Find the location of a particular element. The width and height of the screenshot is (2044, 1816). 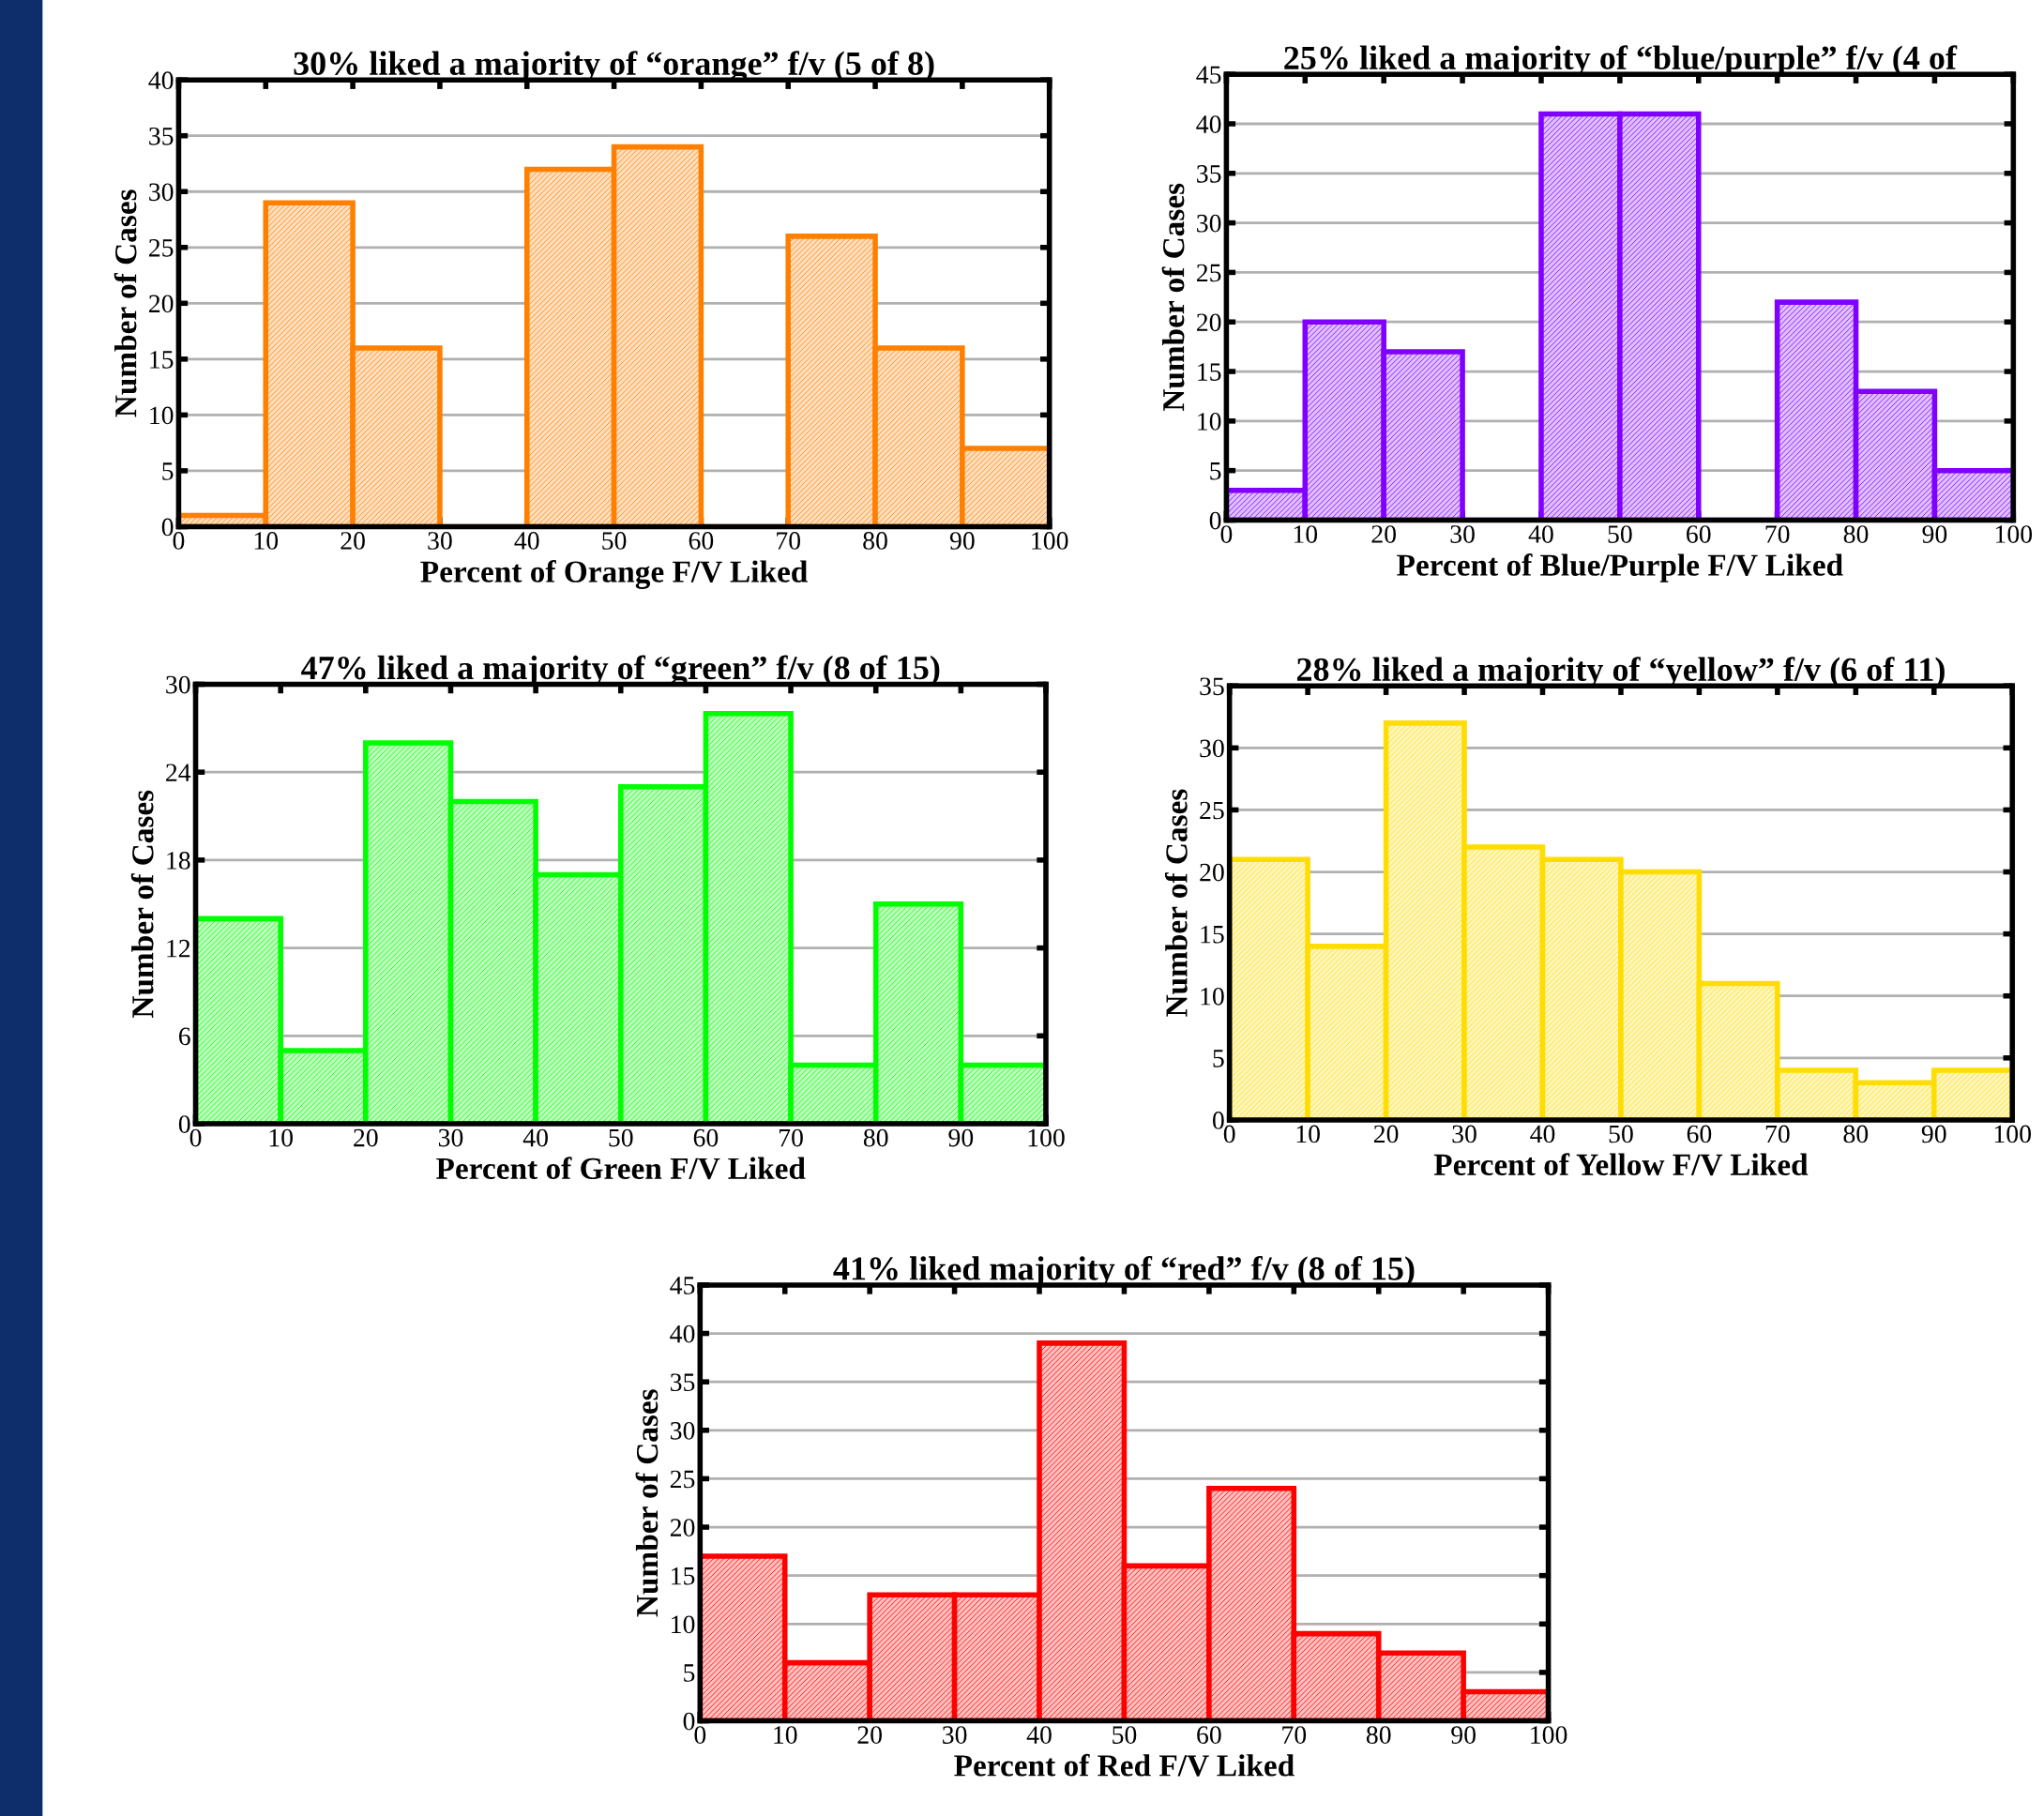

chart-title: 47% liked a majority of “green” f/v (8 of 15) is located at coordinates (620, 671).